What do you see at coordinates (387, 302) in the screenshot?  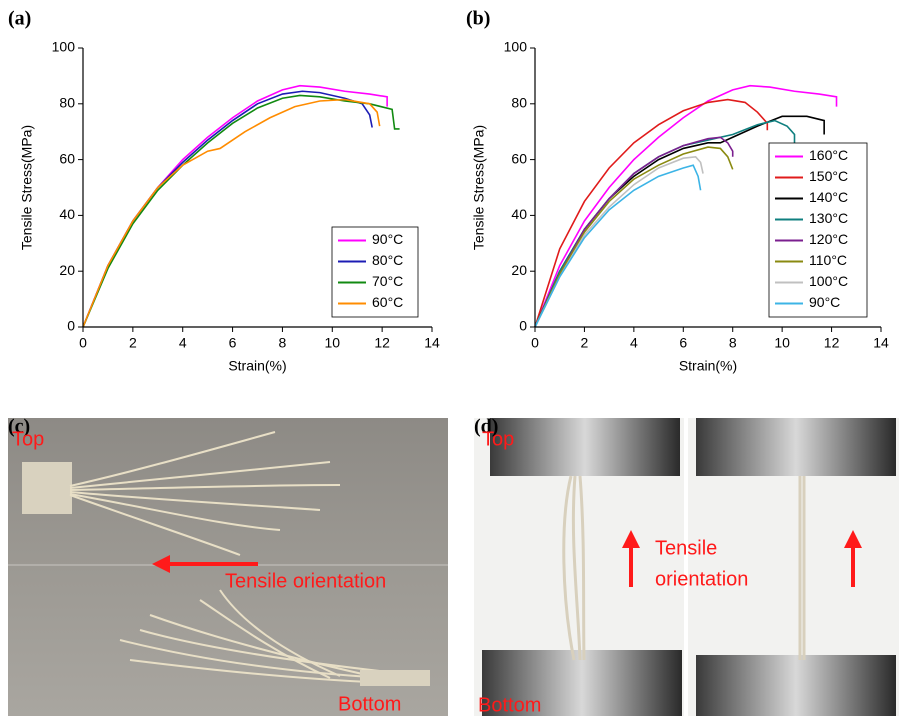 I see `legend-label: 60°C` at bounding box center [387, 302].